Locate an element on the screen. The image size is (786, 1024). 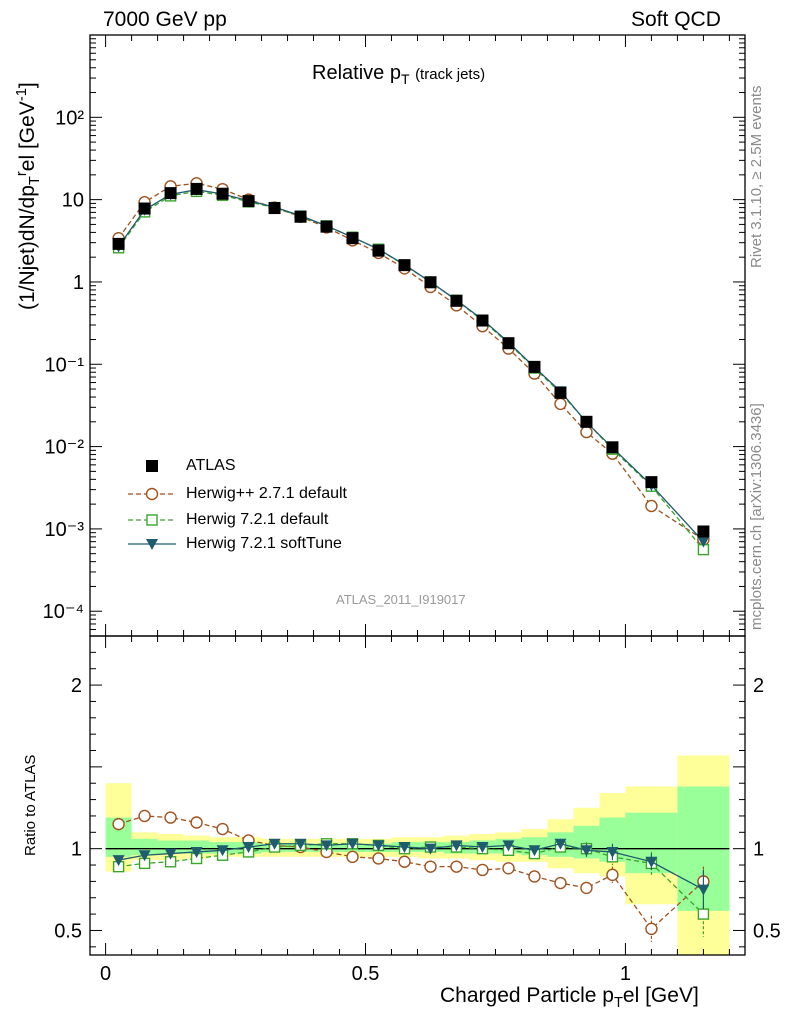
ratio-y-tick-label: 2 is located at coordinates (76, 686).